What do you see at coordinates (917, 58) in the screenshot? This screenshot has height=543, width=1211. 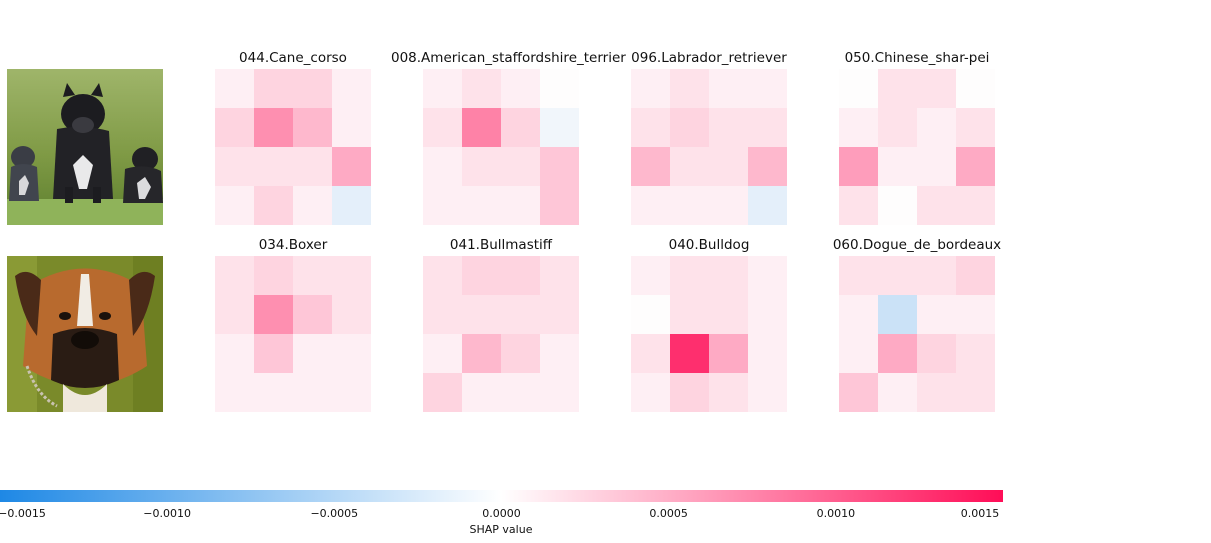 I see `panel-title: 050.Chinese_shar-pei` at bounding box center [917, 58].